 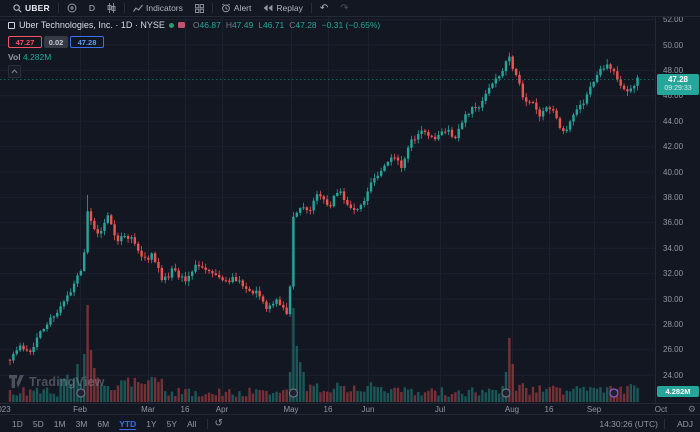 What do you see at coordinates (673, 350) in the screenshot?
I see `price-tick-label: 26.00` at bounding box center [673, 350].